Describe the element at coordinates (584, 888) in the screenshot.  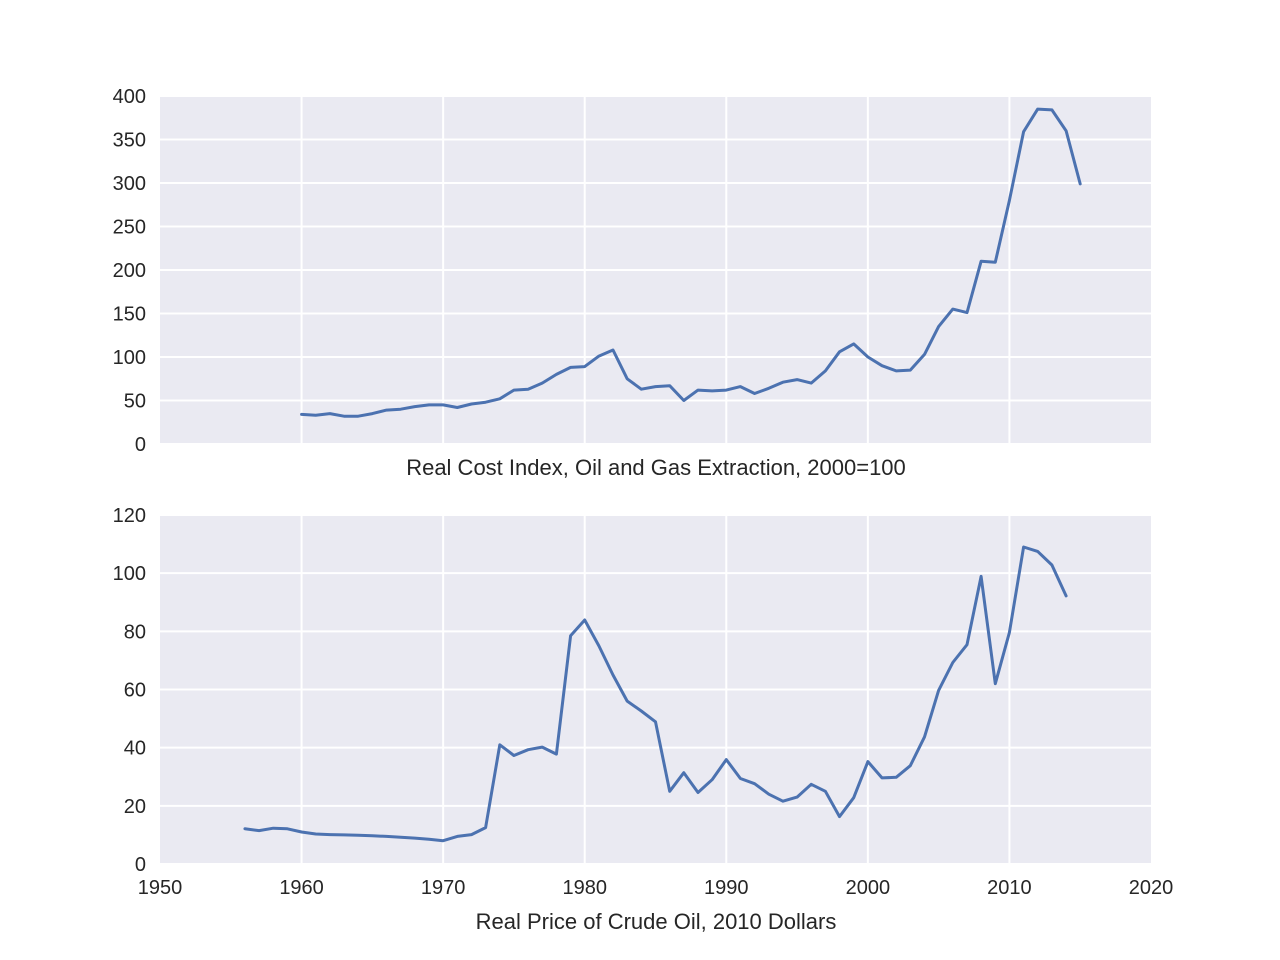
I see `x-tick-label: 1980` at that location.